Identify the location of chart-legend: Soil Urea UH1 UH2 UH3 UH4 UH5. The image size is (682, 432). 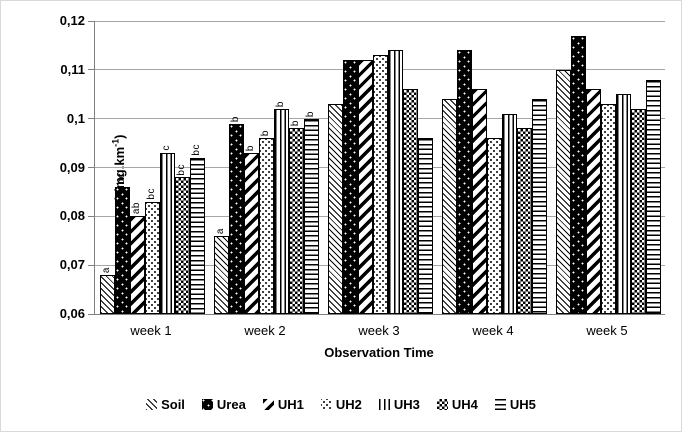
(341, 404).